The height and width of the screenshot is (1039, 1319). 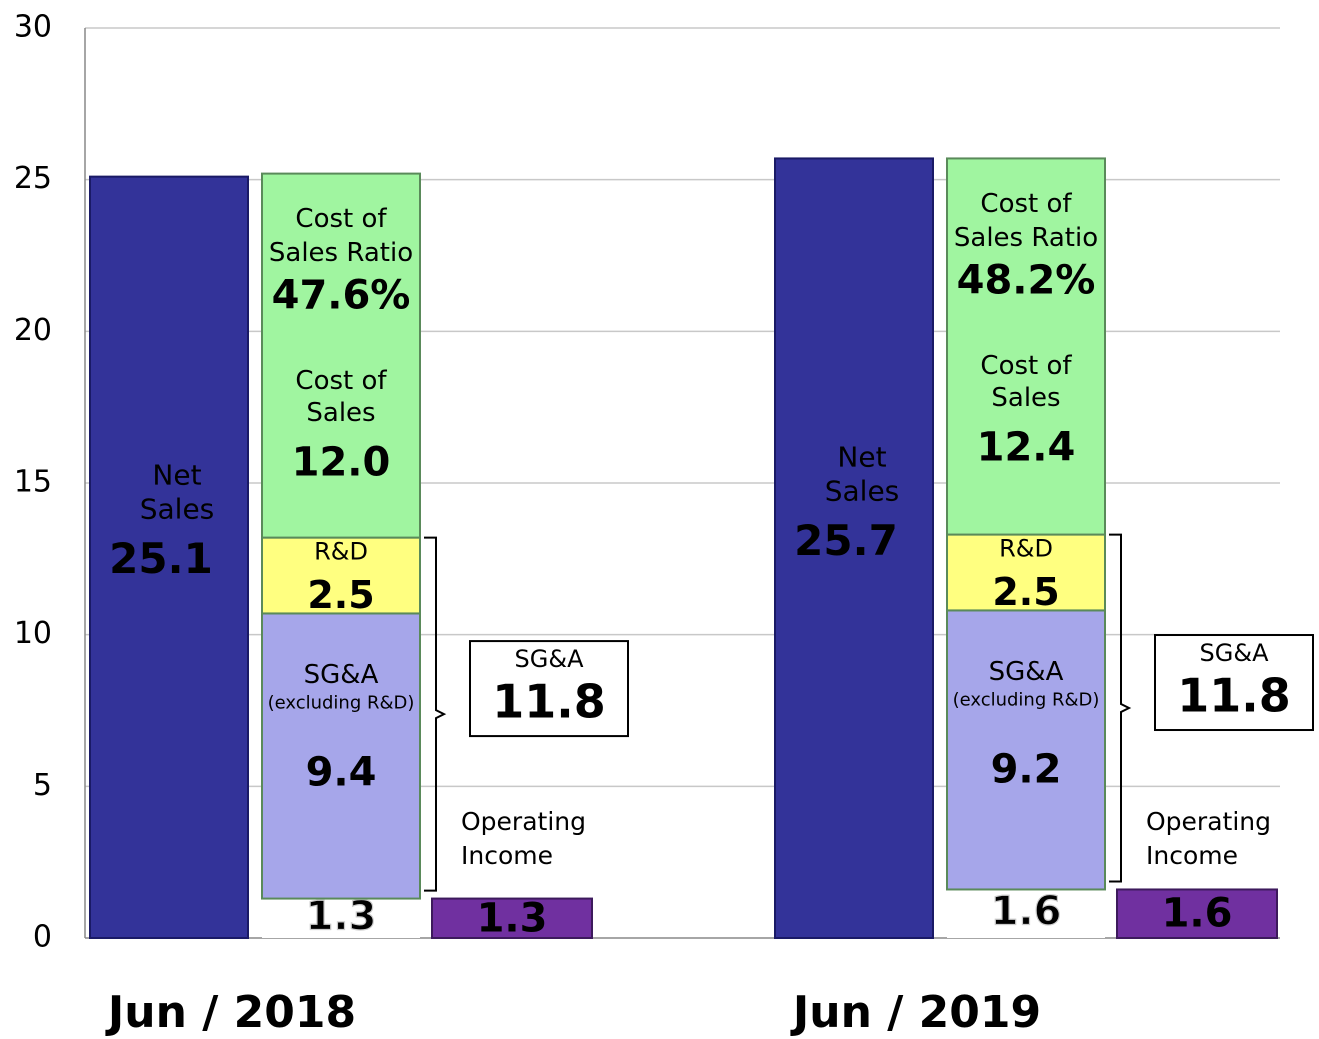 What do you see at coordinates (33, 27) in the screenshot?
I see `y-tick-label: 30` at bounding box center [33, 27].